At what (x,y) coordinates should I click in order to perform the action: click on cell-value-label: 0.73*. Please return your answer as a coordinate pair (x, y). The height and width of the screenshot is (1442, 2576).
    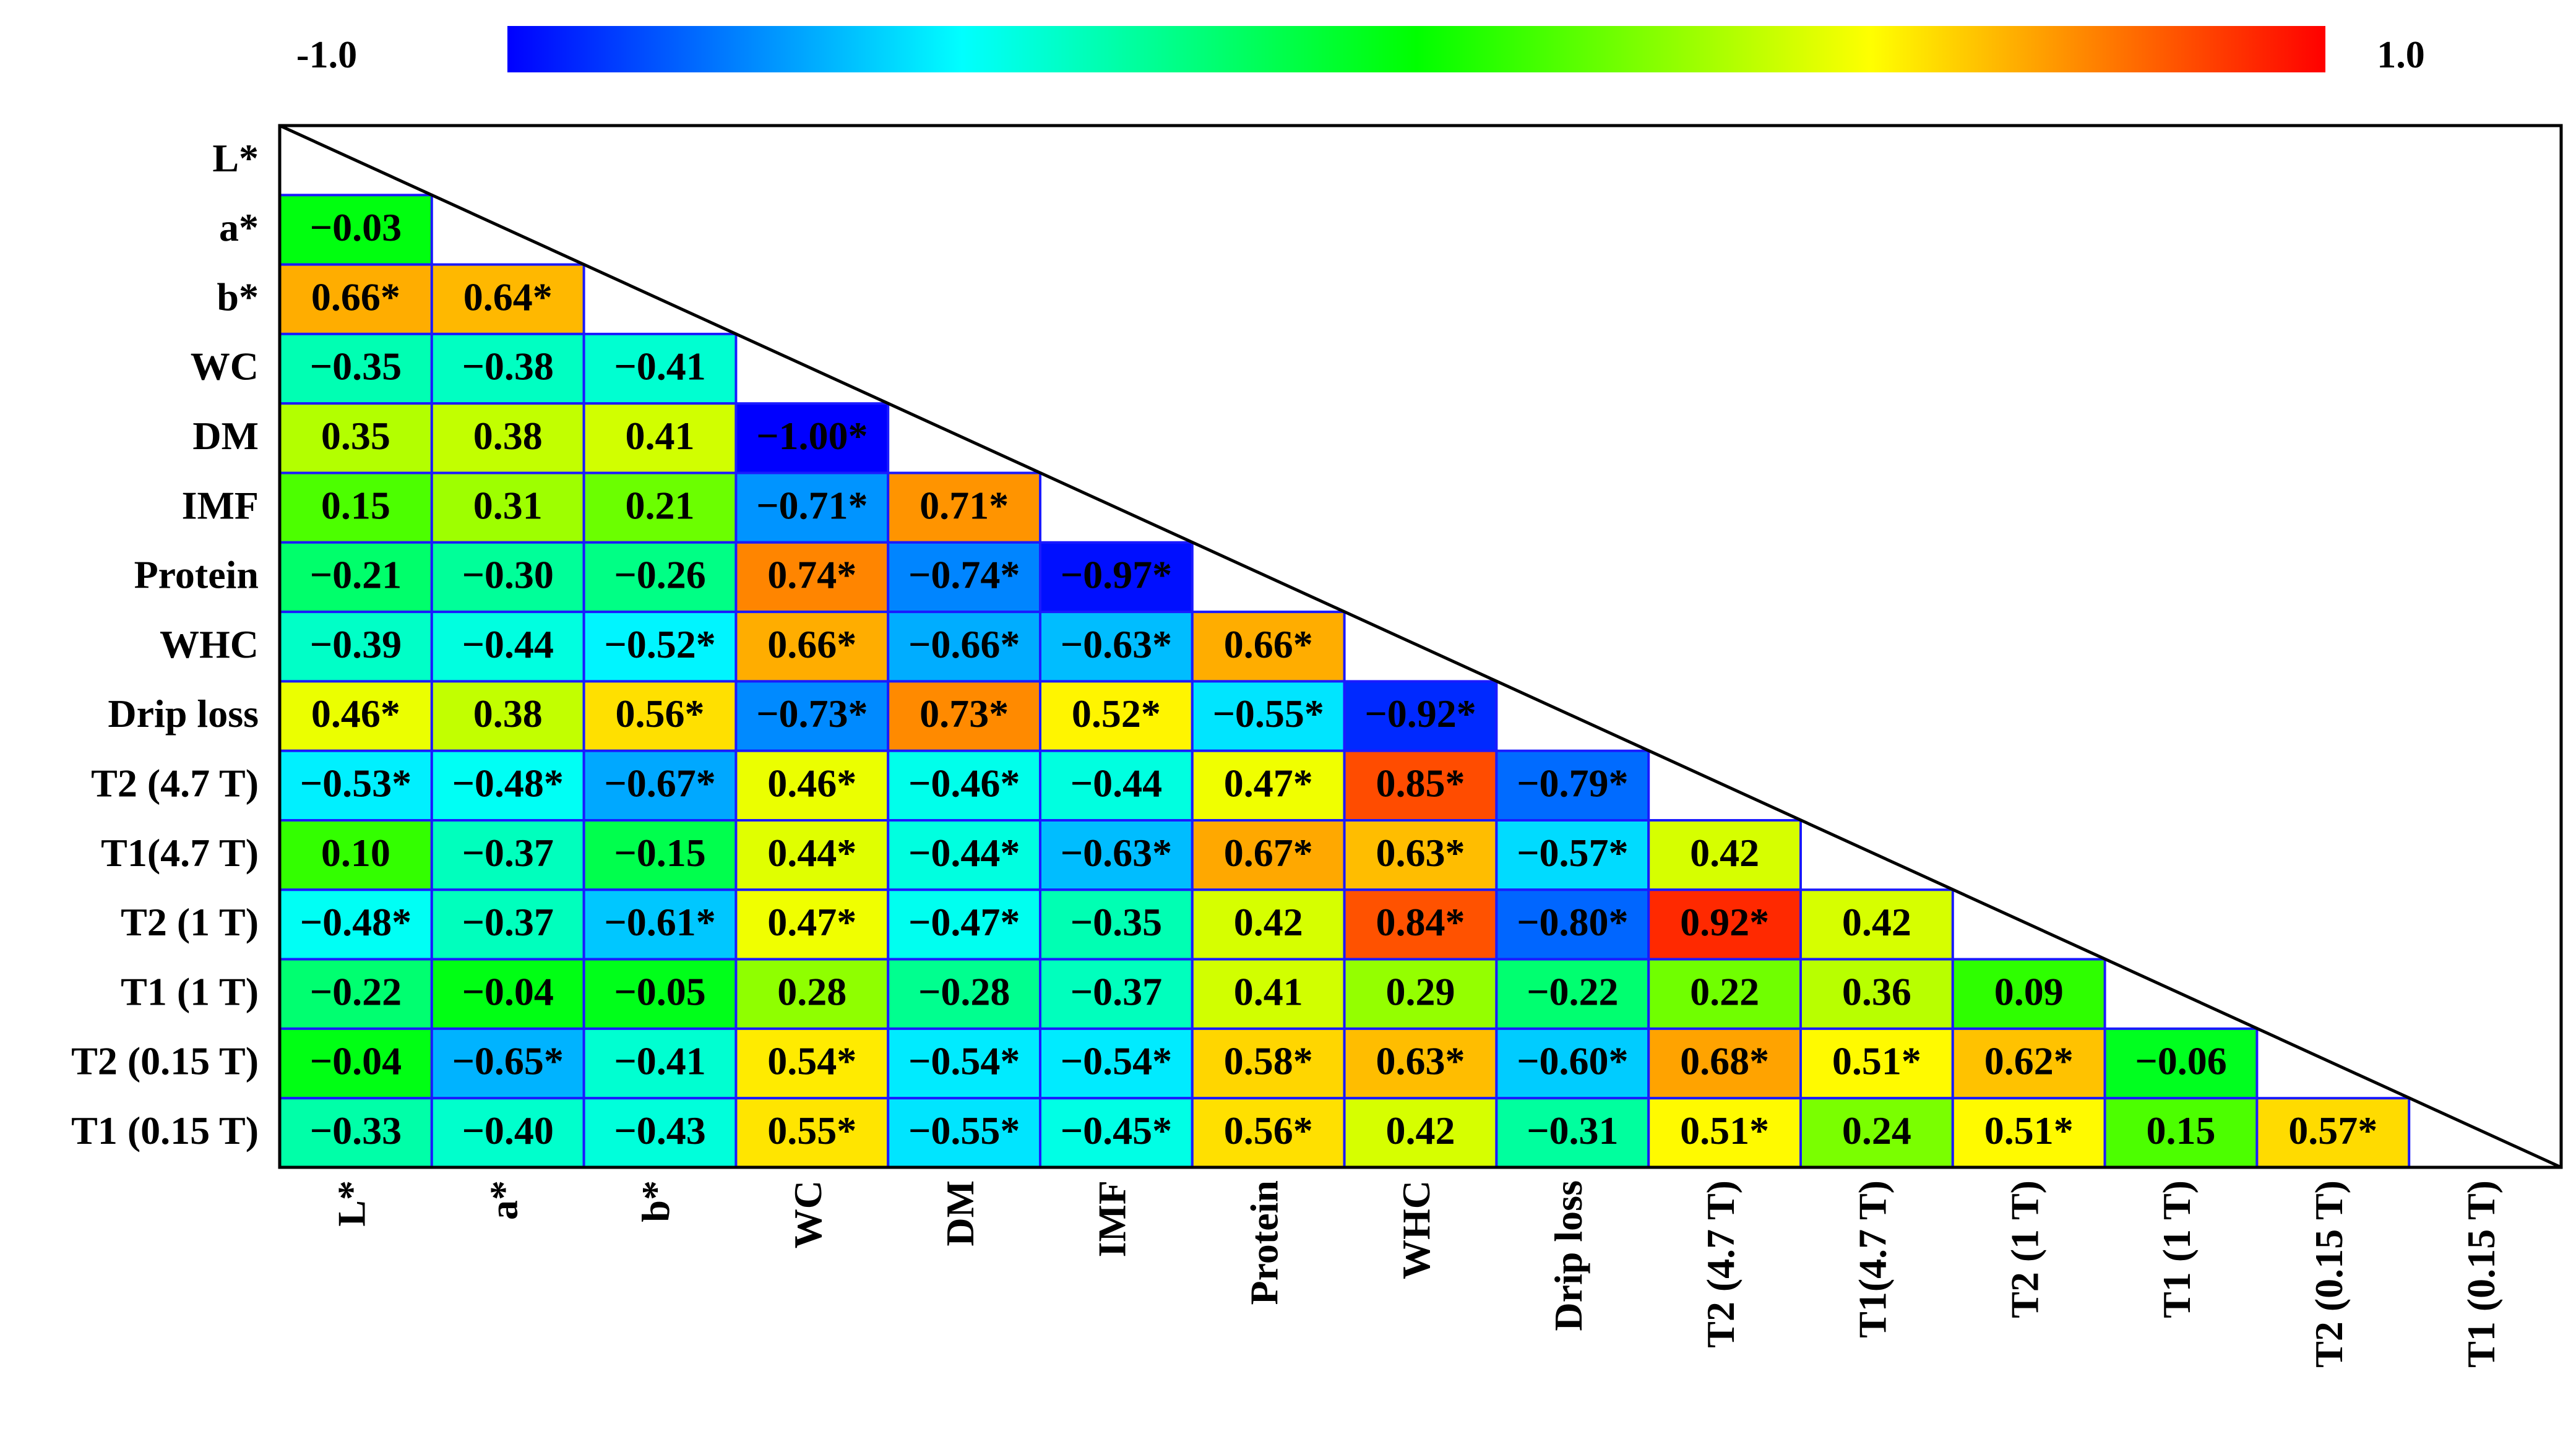
    Looking at the image, I should click on (964, 714).